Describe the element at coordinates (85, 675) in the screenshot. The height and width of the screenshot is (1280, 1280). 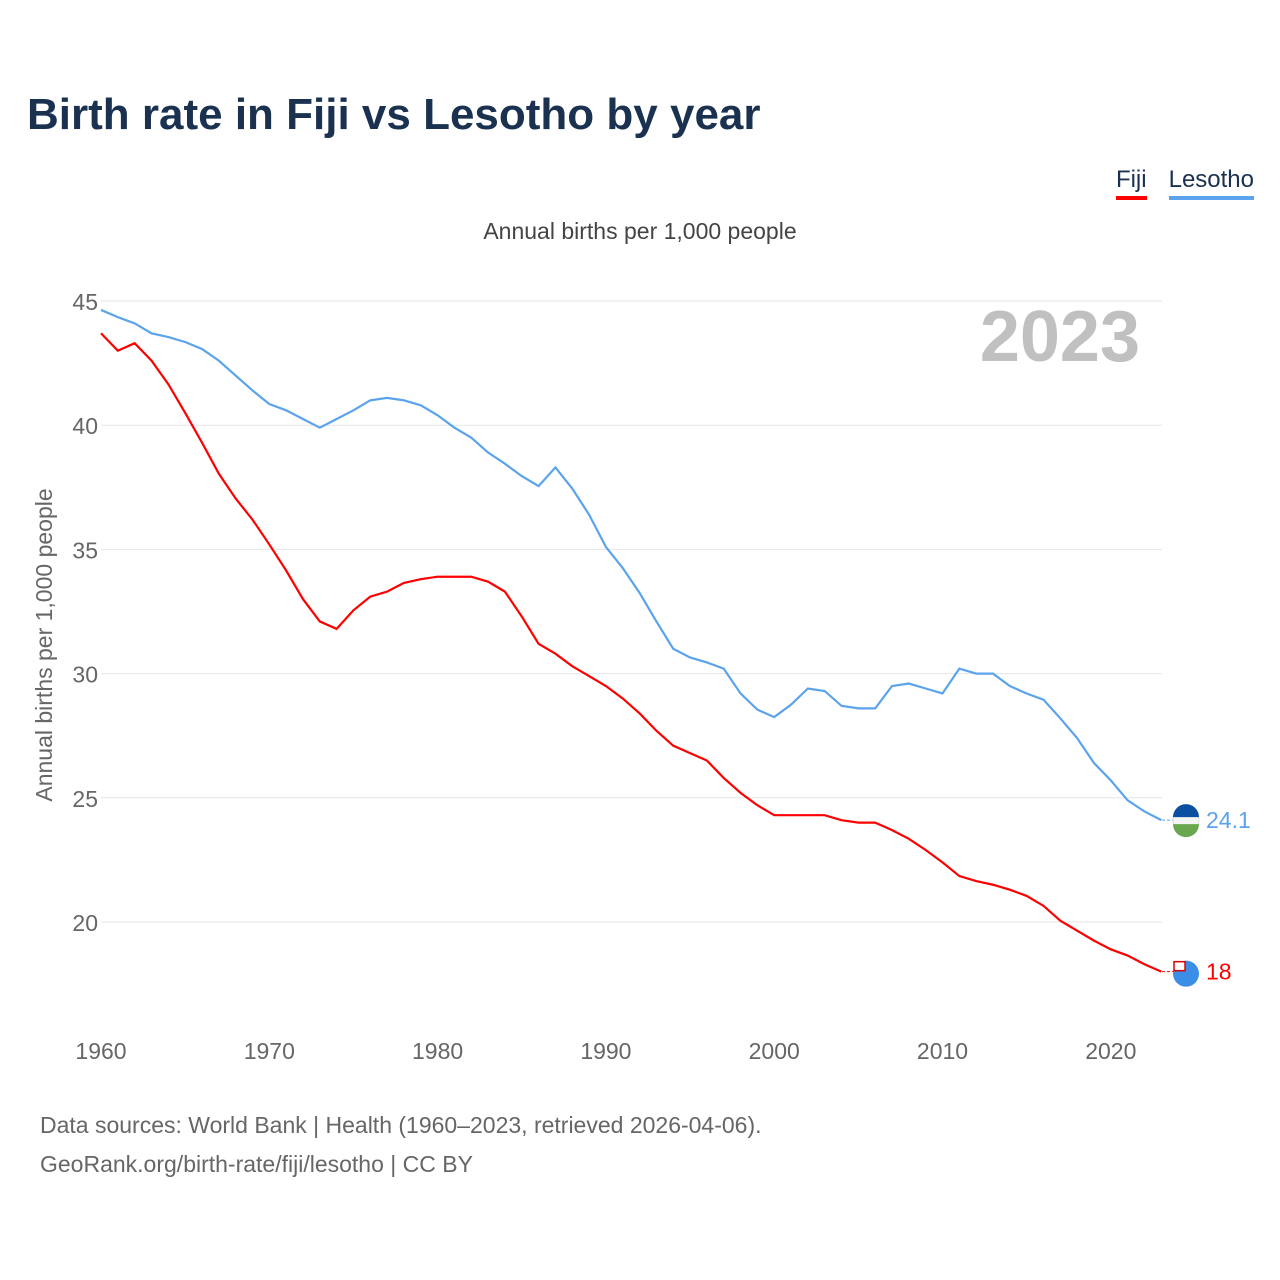
I see `y-tick-label: 30` at that location.